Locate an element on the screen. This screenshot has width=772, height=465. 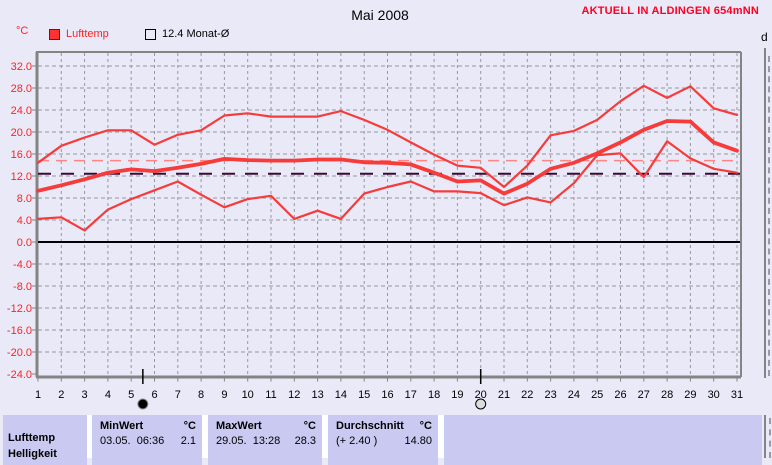
svg-text: 12.0 is located at coordinates (21, 177).